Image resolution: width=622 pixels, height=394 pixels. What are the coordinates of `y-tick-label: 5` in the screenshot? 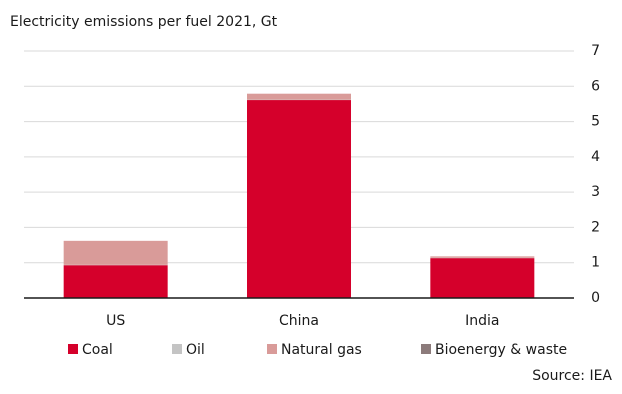 It's located at (595, 122).